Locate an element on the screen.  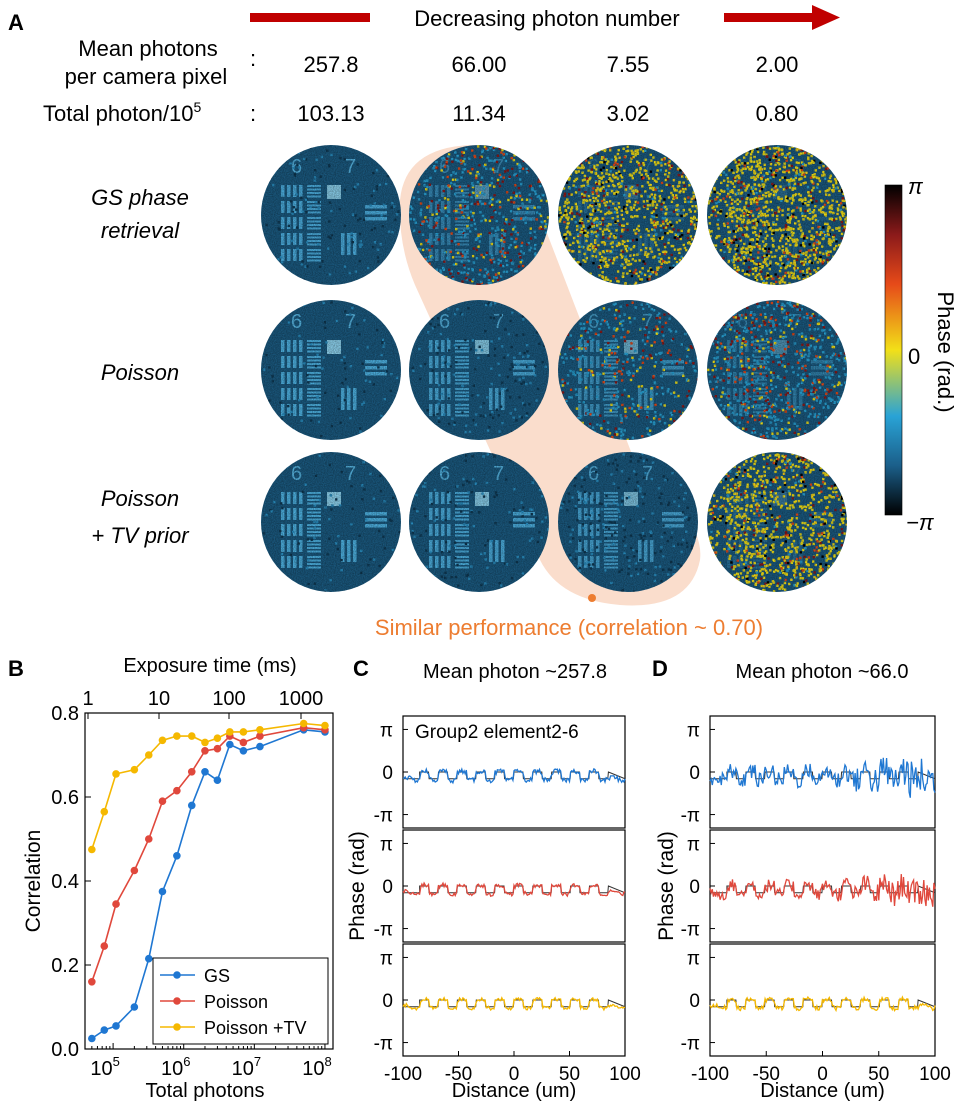
total-value: 11.34 is located at coordinates (478, 113).